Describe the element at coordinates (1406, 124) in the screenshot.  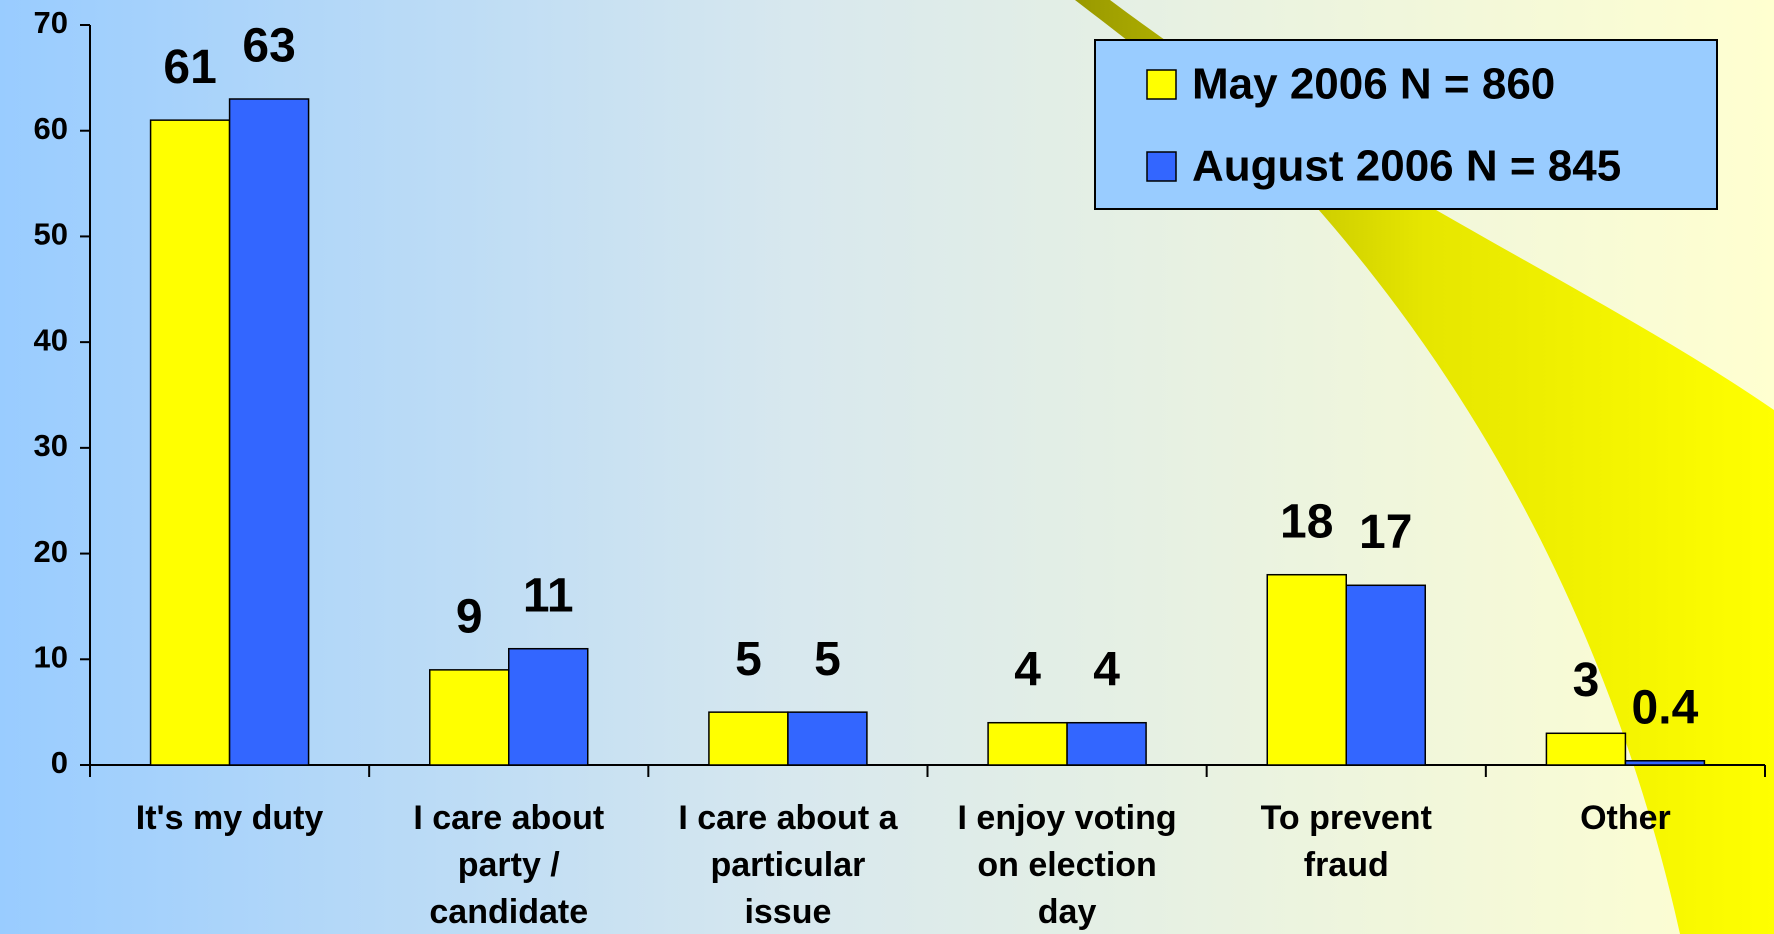
I see `legend-box` at that location.